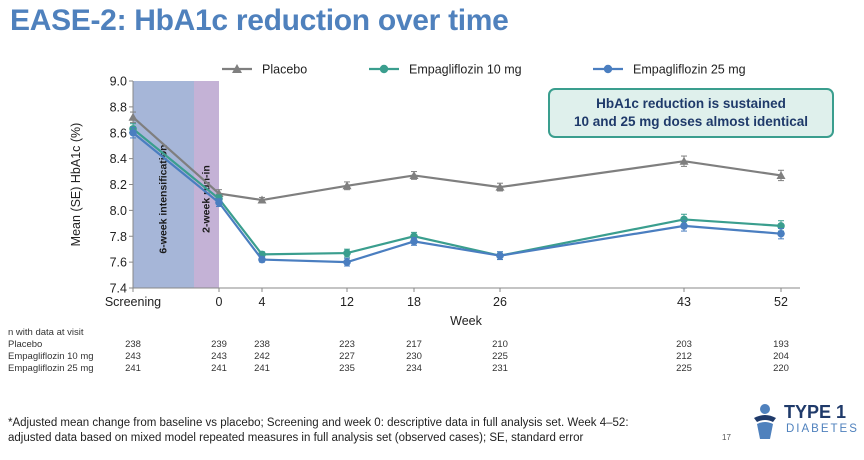  I want to click on n-table-cell: 234, so click(414, 368).